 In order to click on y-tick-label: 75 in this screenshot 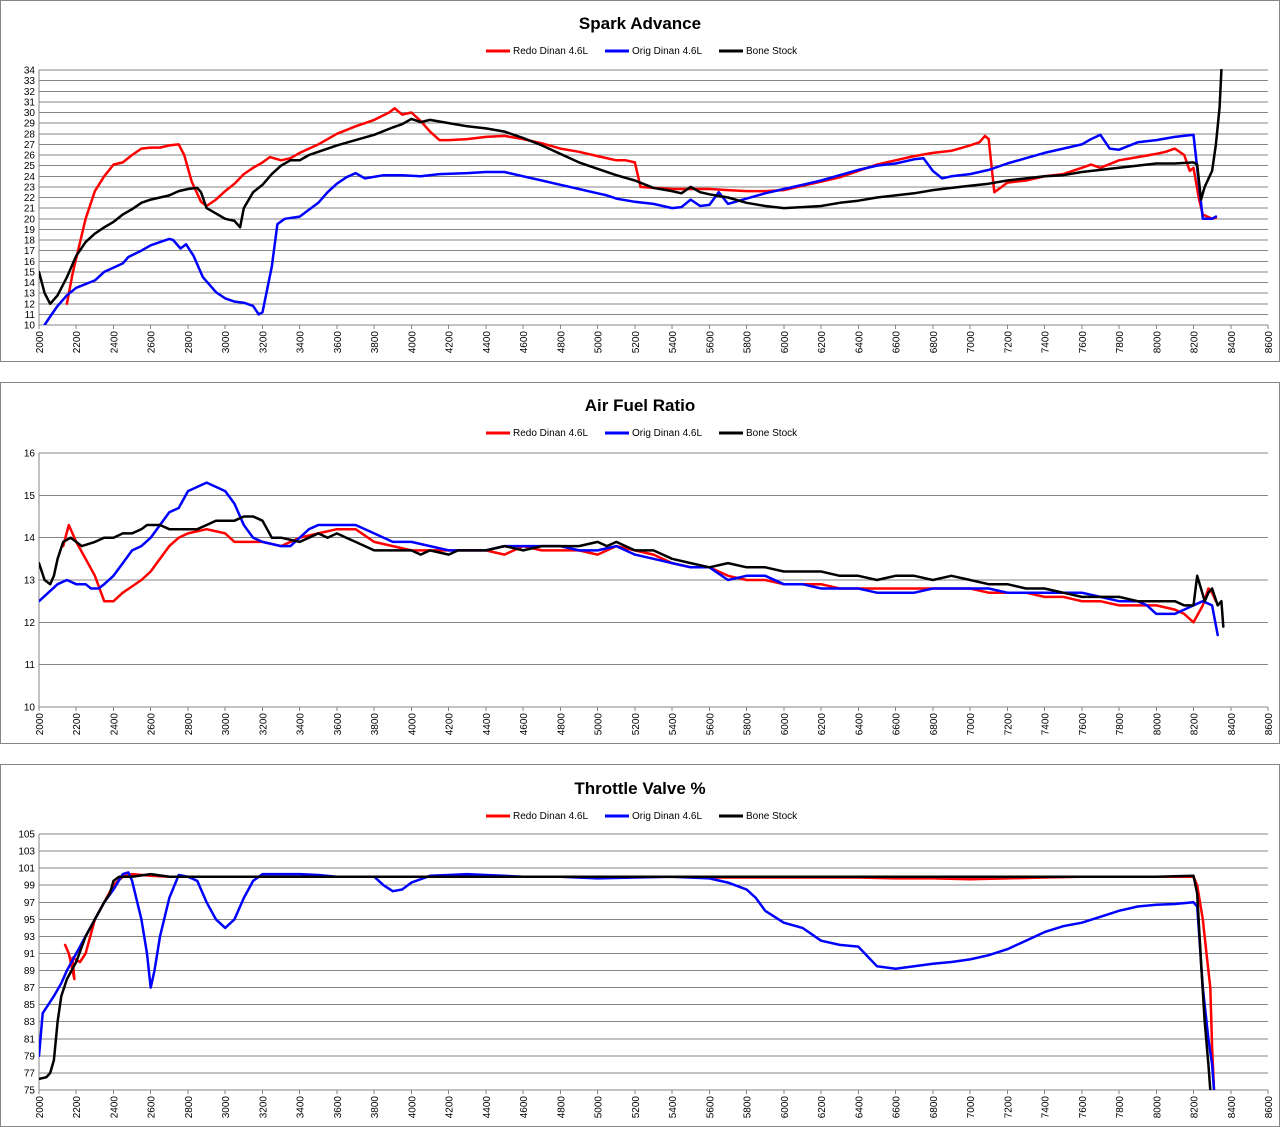, I will do `click(30, 1091)`.